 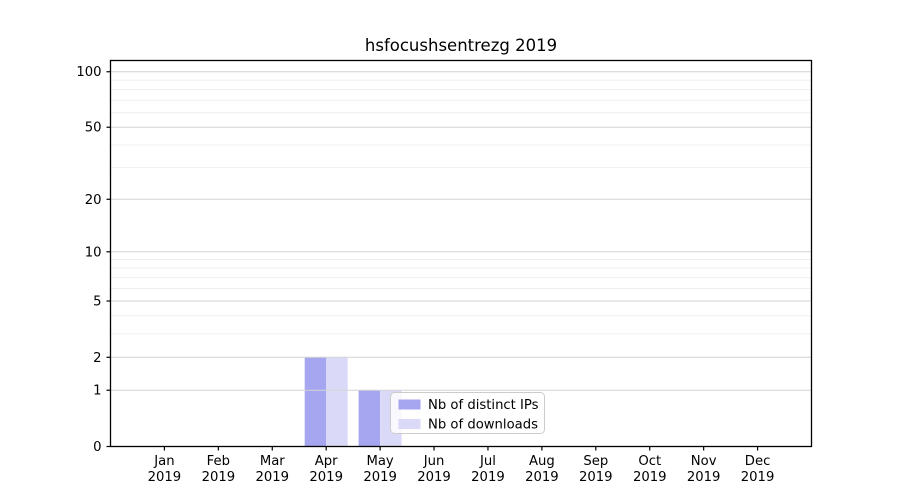 I want to click on y-tick-label: 1, so click(x=97, y=391).